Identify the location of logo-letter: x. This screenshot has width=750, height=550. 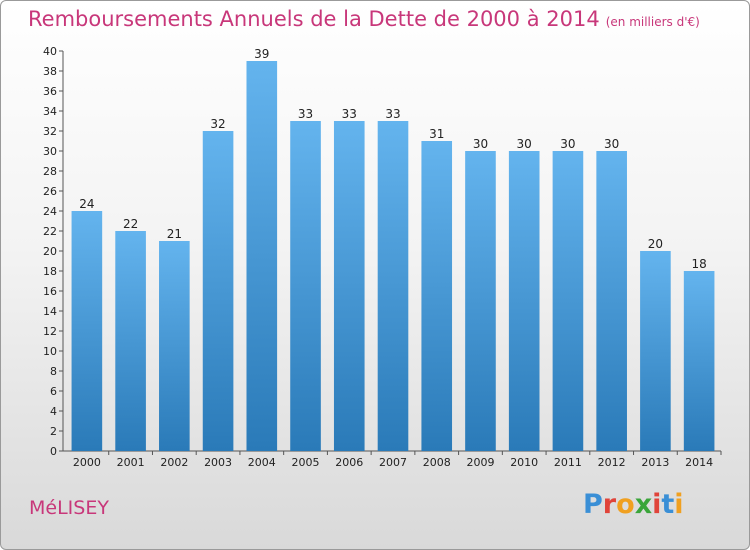
(643, 504).